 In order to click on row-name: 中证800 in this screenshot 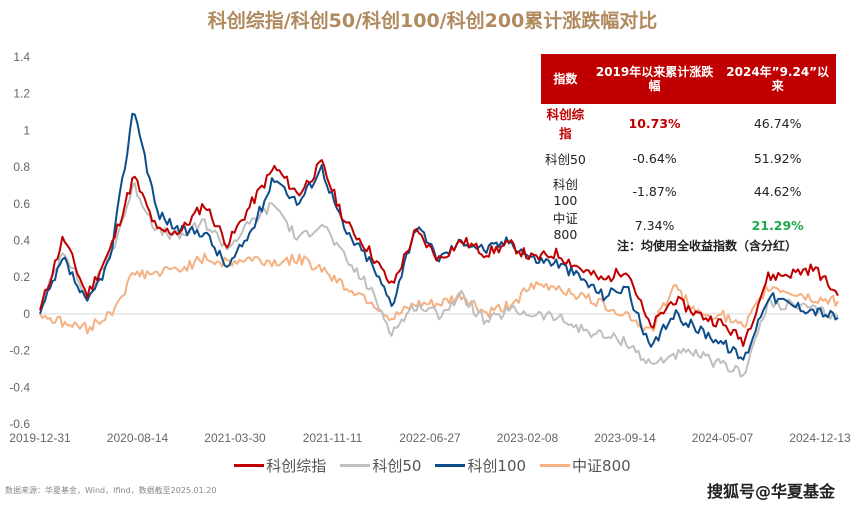, I will do `click(565, 226)`.